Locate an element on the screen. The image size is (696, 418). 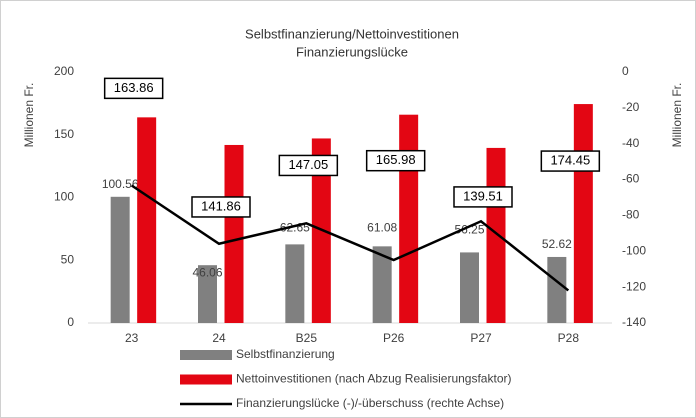
data-label: 61.08 is located at coordinates (382, 228).